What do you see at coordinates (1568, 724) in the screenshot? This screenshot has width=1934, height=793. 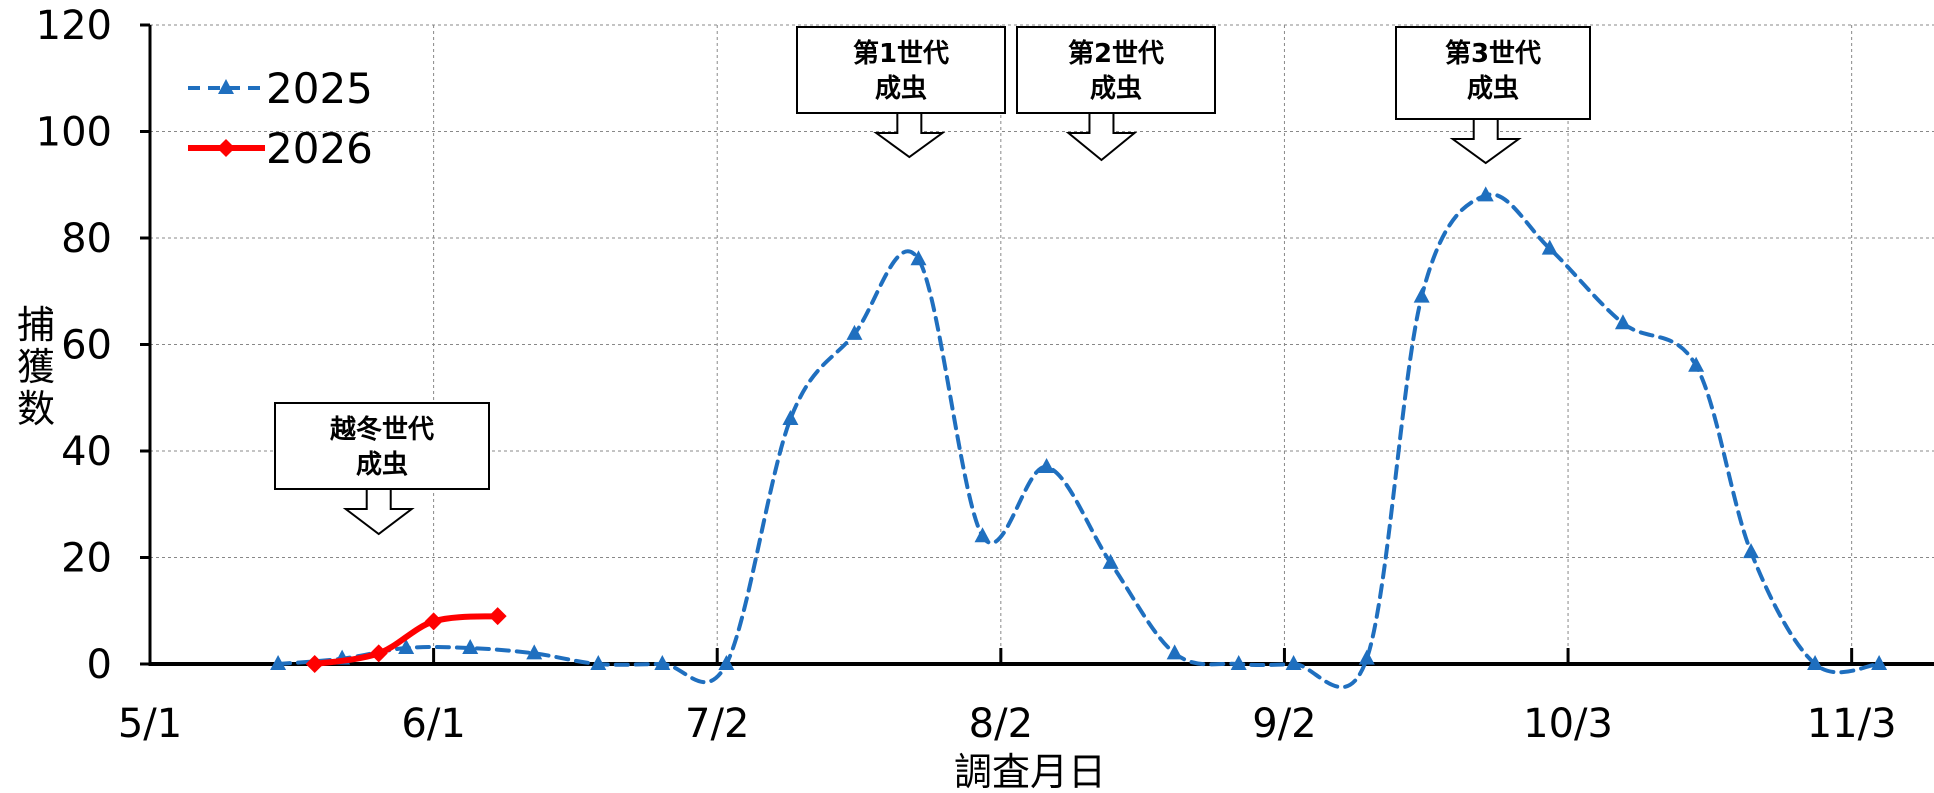 I see `x-tick-label: 10/3` at bounding box center [1568, 724].